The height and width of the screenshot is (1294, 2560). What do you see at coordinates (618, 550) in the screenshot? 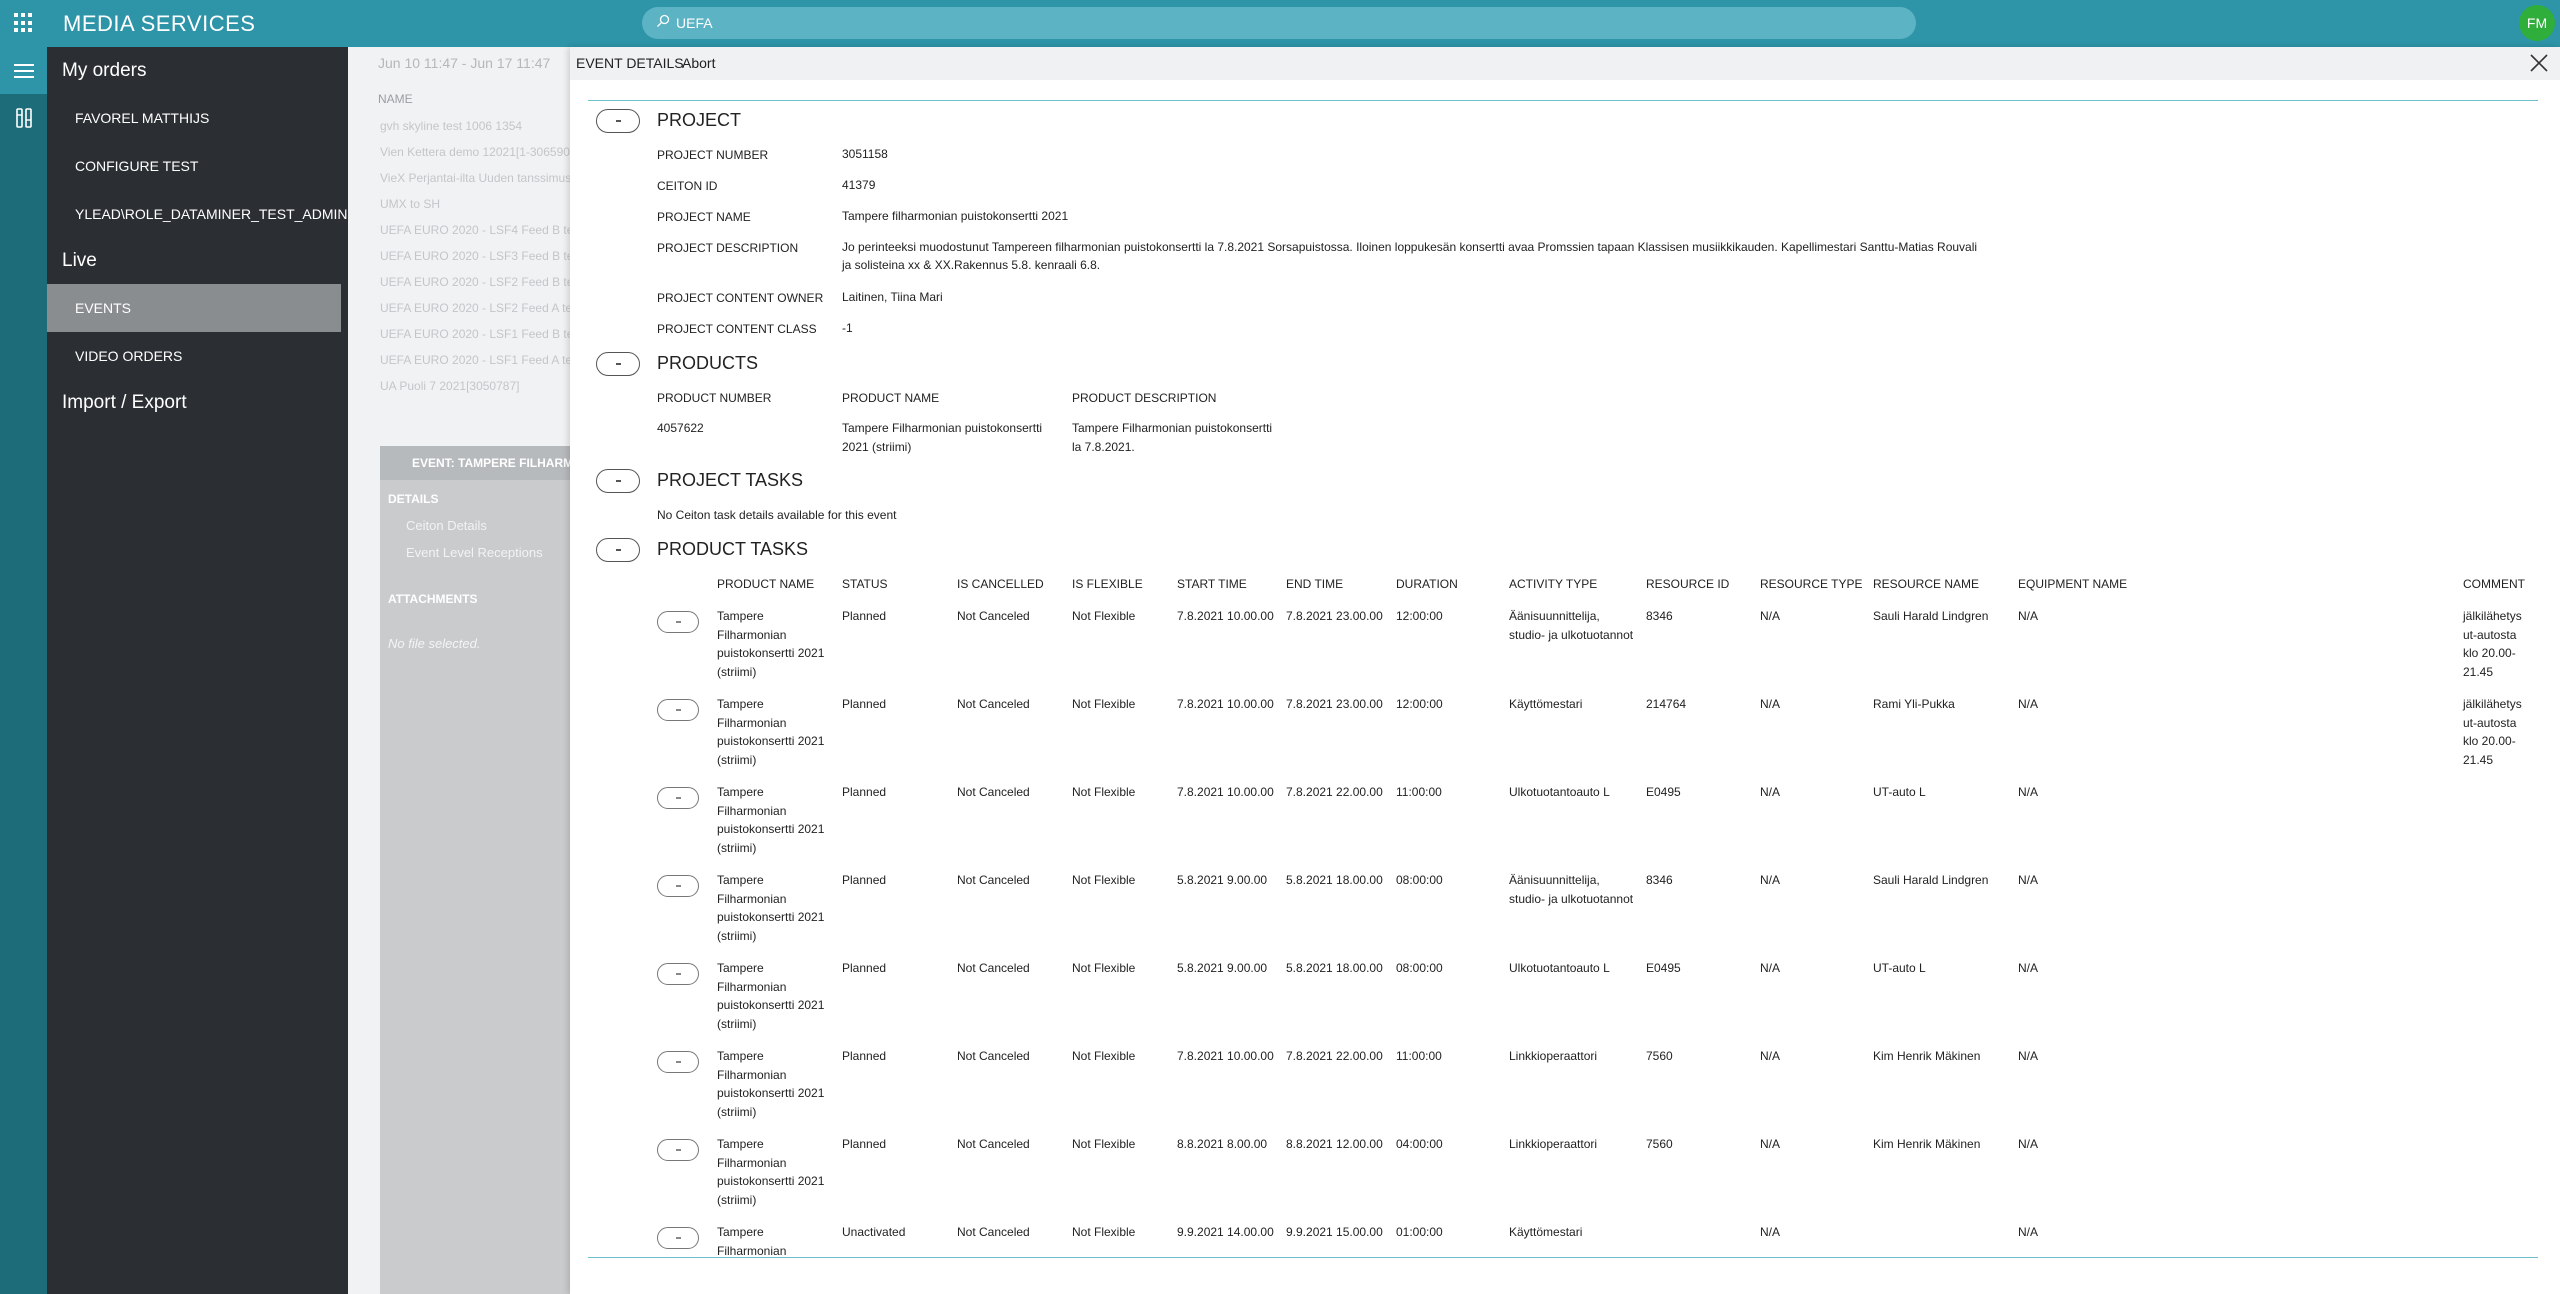
I see `product-tasks-collapse-toggle` at bounding box center [618, 550].